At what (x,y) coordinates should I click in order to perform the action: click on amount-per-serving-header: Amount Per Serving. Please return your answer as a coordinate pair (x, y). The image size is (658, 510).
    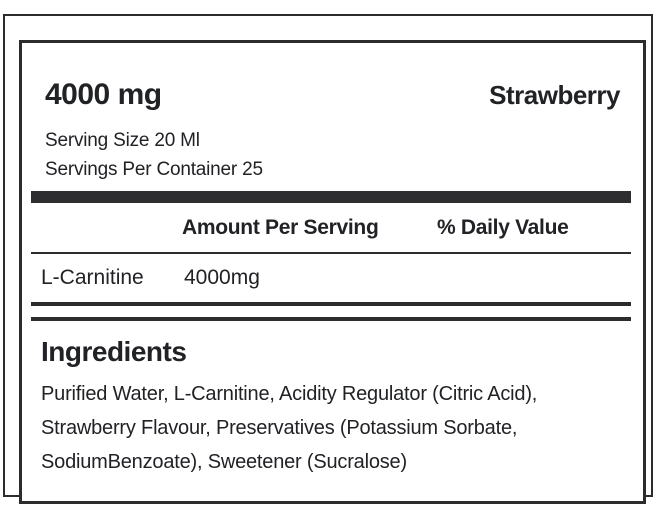
    Looking at the image, I should click on (280, 227).